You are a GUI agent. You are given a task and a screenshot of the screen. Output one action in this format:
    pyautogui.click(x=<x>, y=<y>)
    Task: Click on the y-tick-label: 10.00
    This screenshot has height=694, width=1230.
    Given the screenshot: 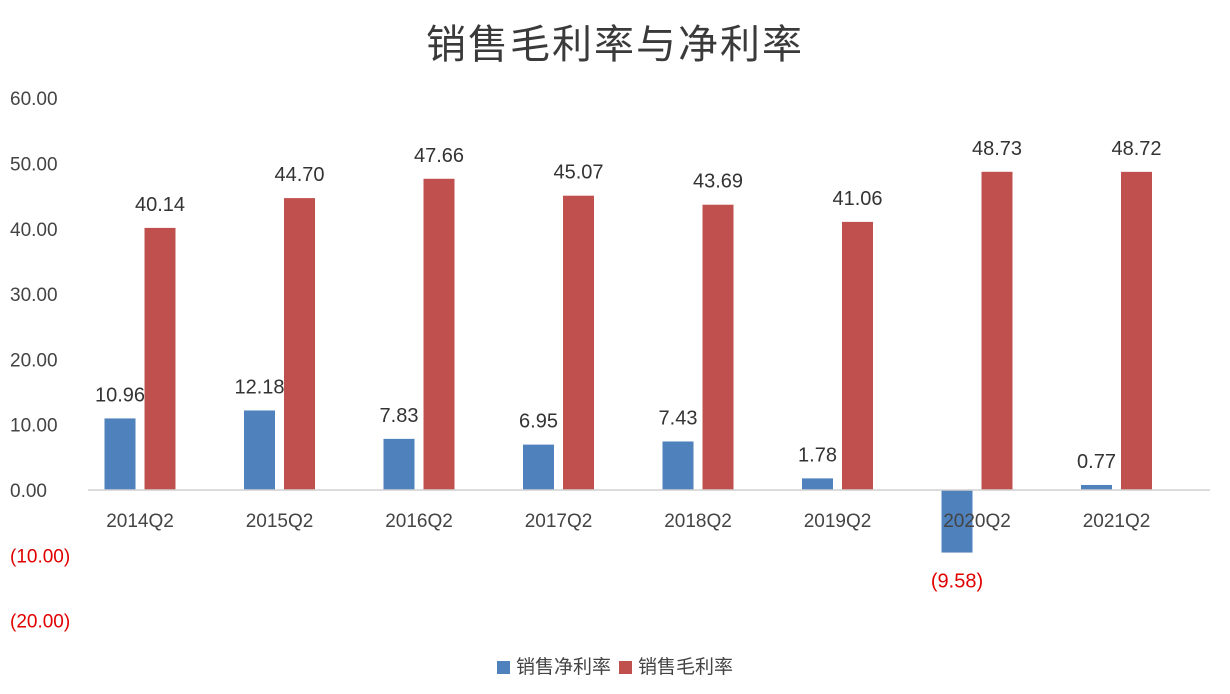 What is the action you would take?
    pyautogui.click(x=34, y=426)
    